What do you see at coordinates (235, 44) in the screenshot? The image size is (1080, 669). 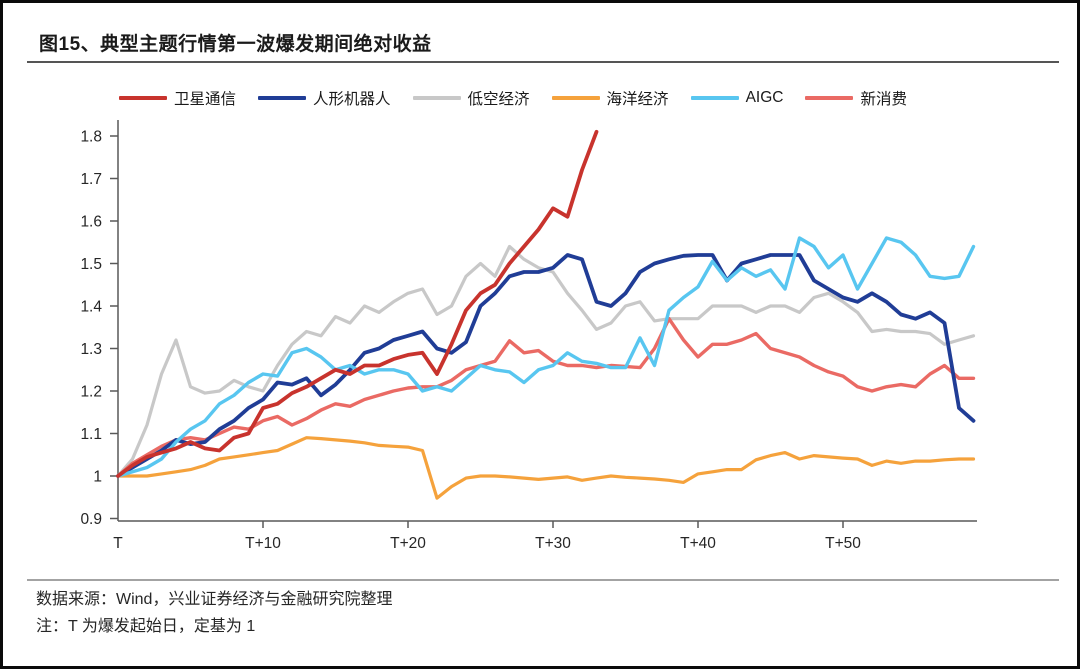 I see `figure-title: 图15、典型主题行情第一波爆发期间绝对收益` at bounding box center [235, 44].